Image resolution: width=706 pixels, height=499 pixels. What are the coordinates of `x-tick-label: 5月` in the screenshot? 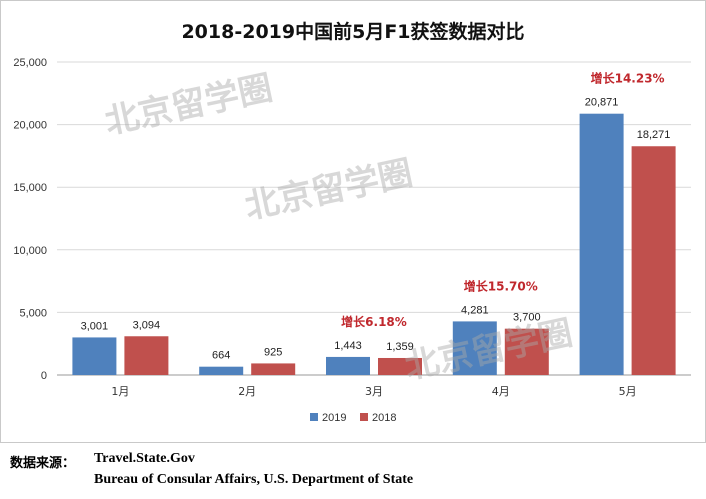 It's located at (628, 391).